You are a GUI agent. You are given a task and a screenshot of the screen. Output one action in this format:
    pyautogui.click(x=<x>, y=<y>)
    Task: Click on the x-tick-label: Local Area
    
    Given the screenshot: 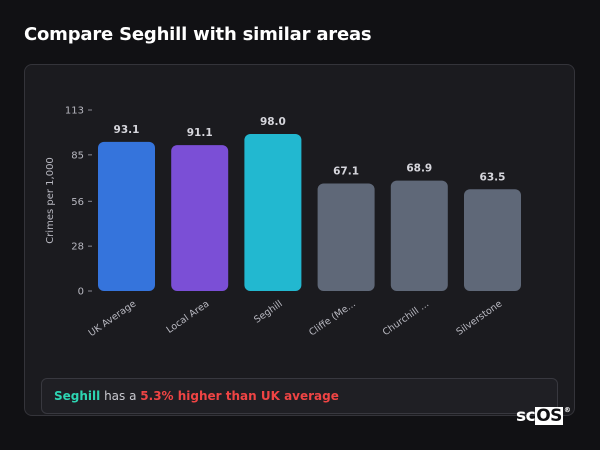 What is the action you would take?
    pyautogui.click(x=188, y=316)
    